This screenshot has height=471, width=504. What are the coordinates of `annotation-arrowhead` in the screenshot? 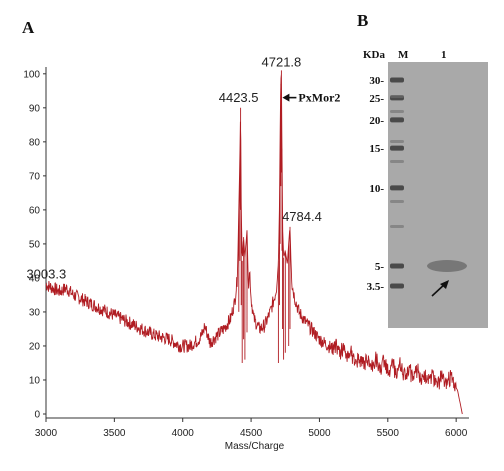 It's located at (286, 97).